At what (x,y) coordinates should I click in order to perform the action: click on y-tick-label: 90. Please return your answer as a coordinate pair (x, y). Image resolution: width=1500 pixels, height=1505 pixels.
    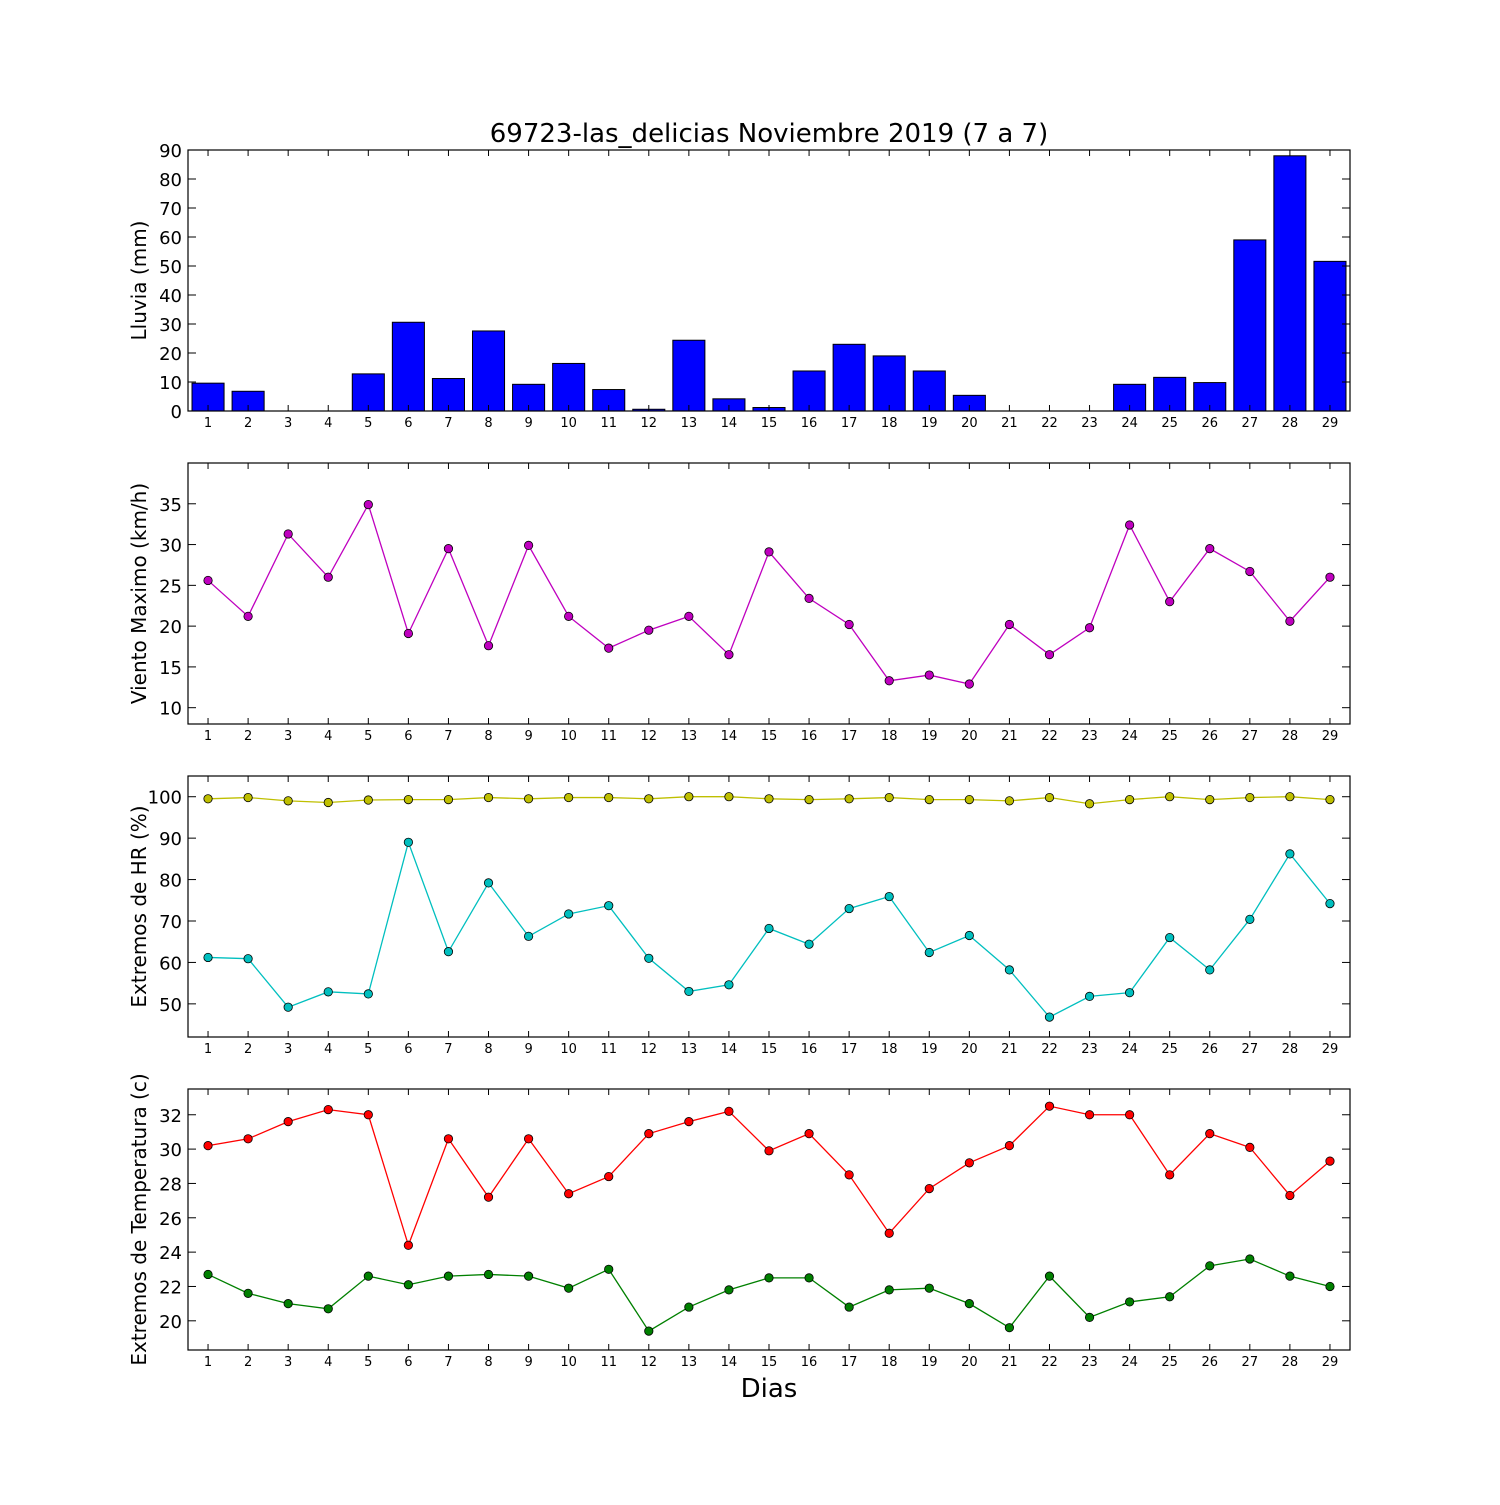
    Looking at the image, I should click on (170, 151).